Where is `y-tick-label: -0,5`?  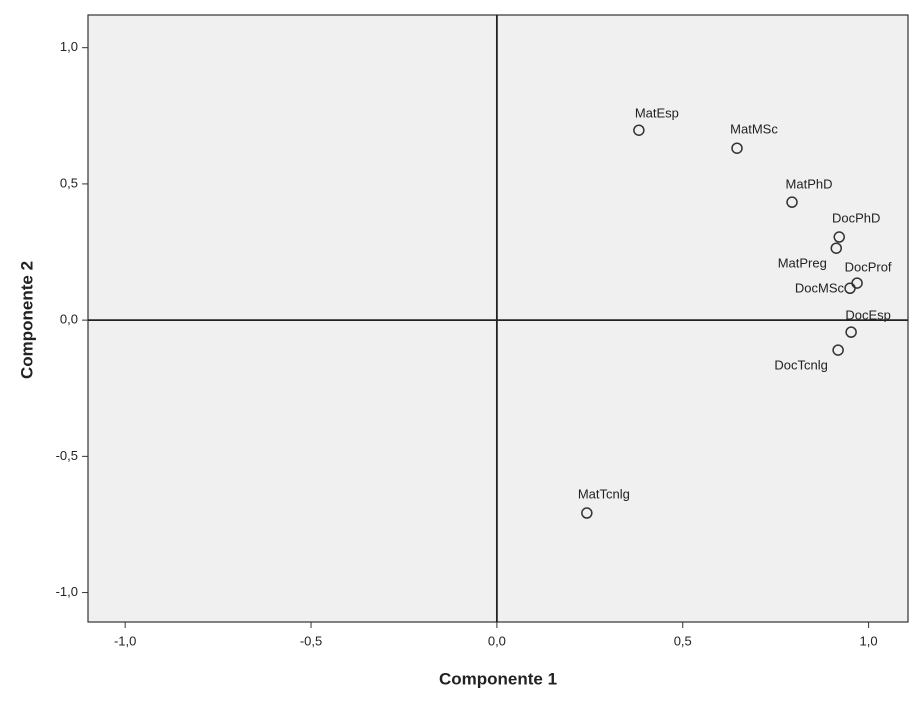 y-tick-label: -0,5 is located at coordinates (67, 455).